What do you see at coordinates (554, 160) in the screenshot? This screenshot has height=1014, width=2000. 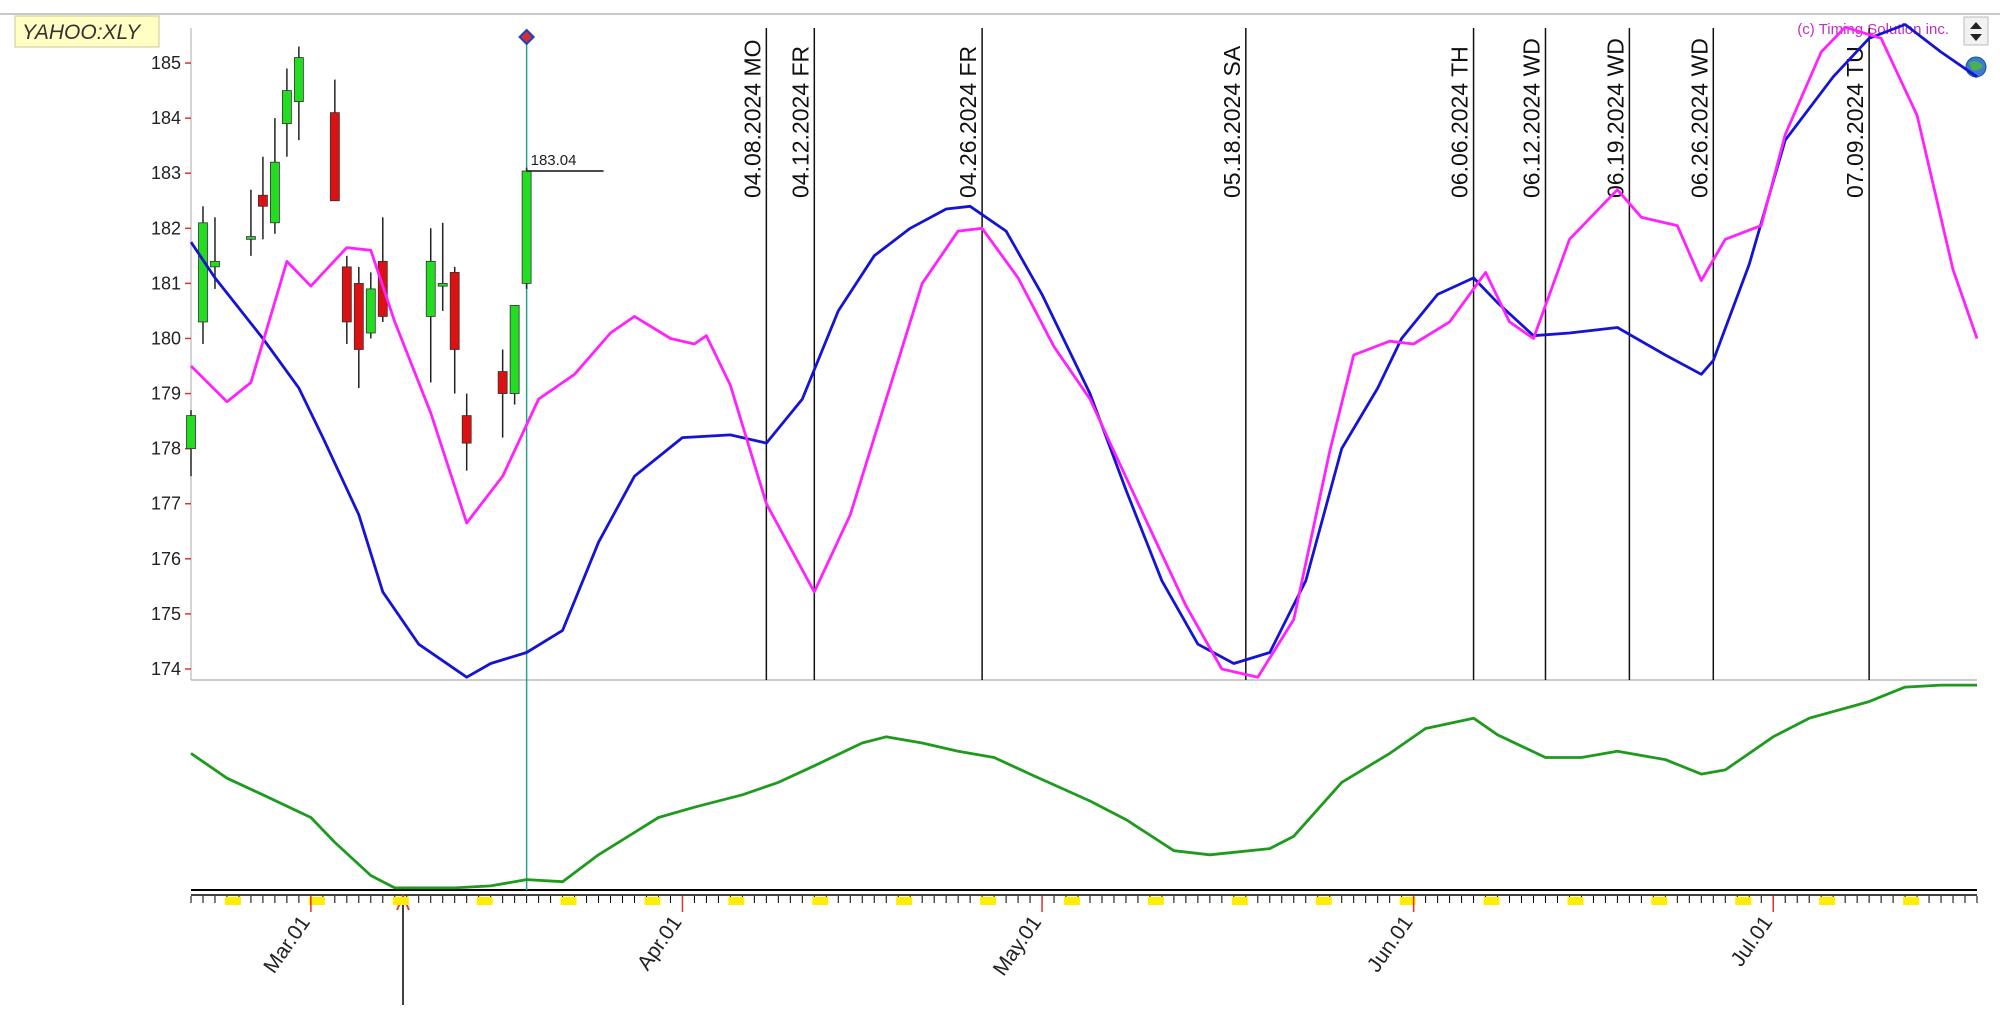 I see `price-label: 183.04` at bounding box center [554, 160].